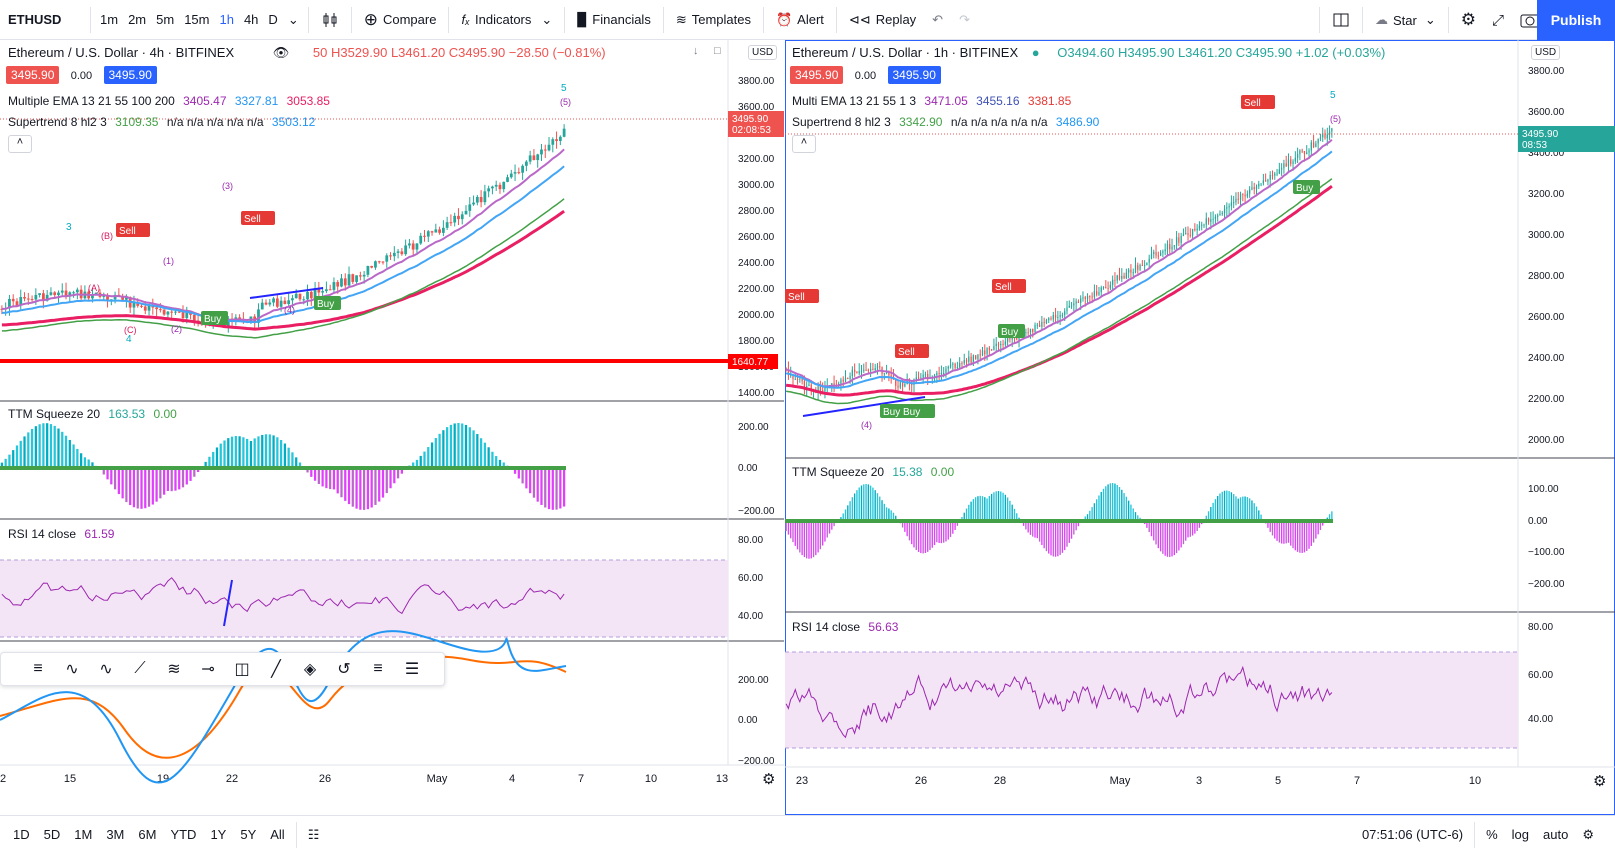  Describe the element at coordinates (696, 51) in the screenshot. I see `arrow-down-icon: ↓` at that location.